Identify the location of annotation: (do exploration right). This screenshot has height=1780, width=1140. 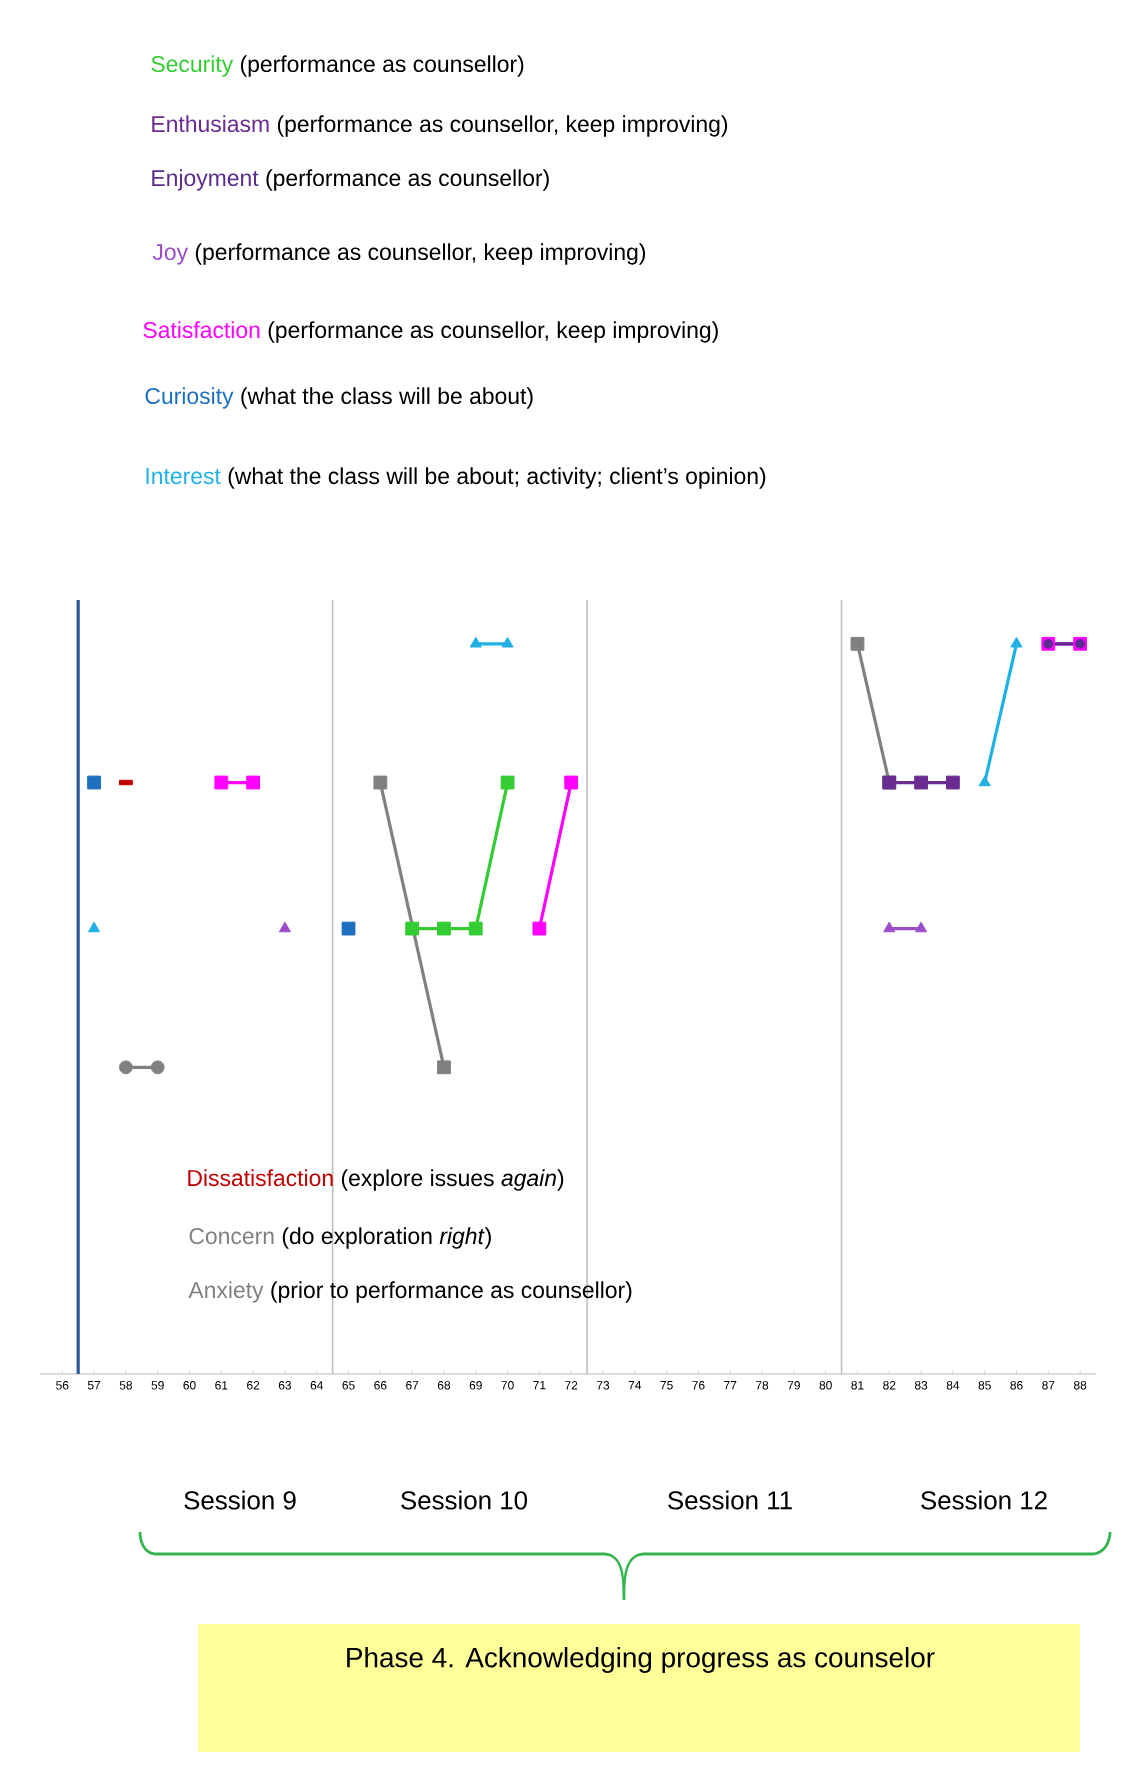
(386, 1238).